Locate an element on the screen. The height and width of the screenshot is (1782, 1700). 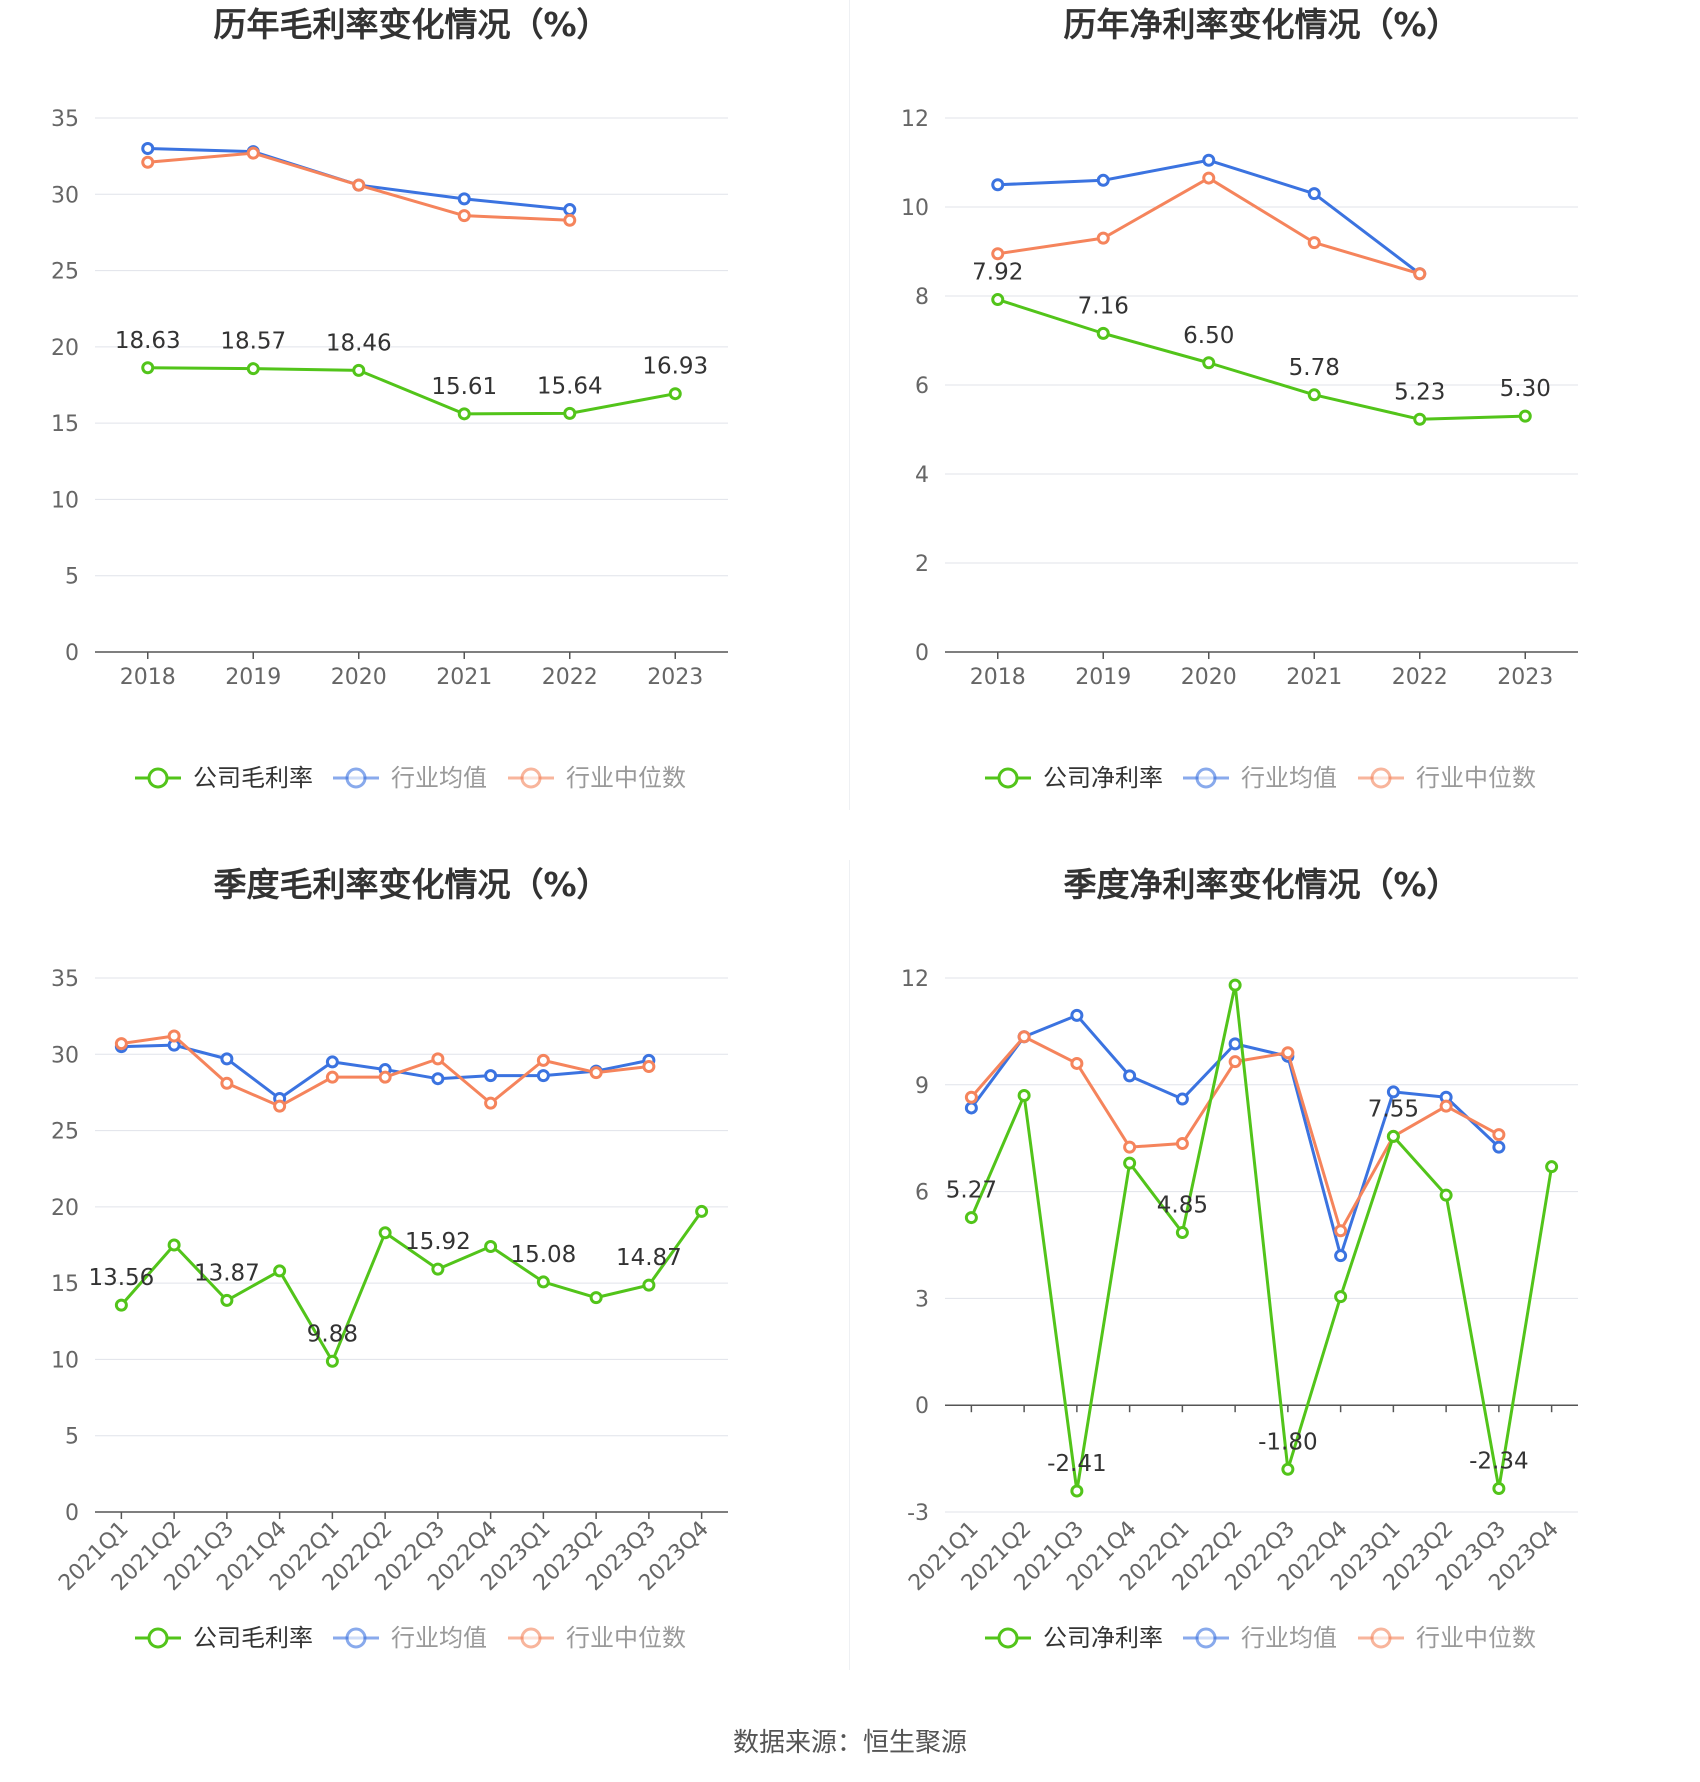
chart-title: 季度净利率变化情况（%） is located at coordinates (1261, 884).